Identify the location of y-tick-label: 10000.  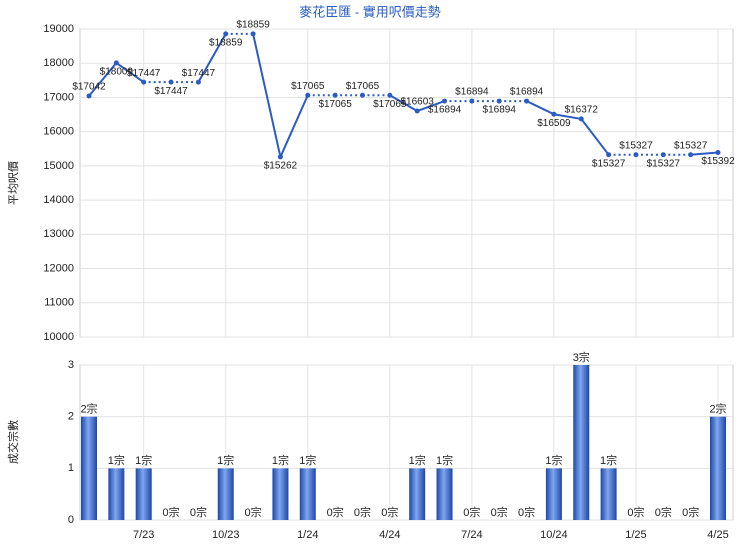
(58, 337).